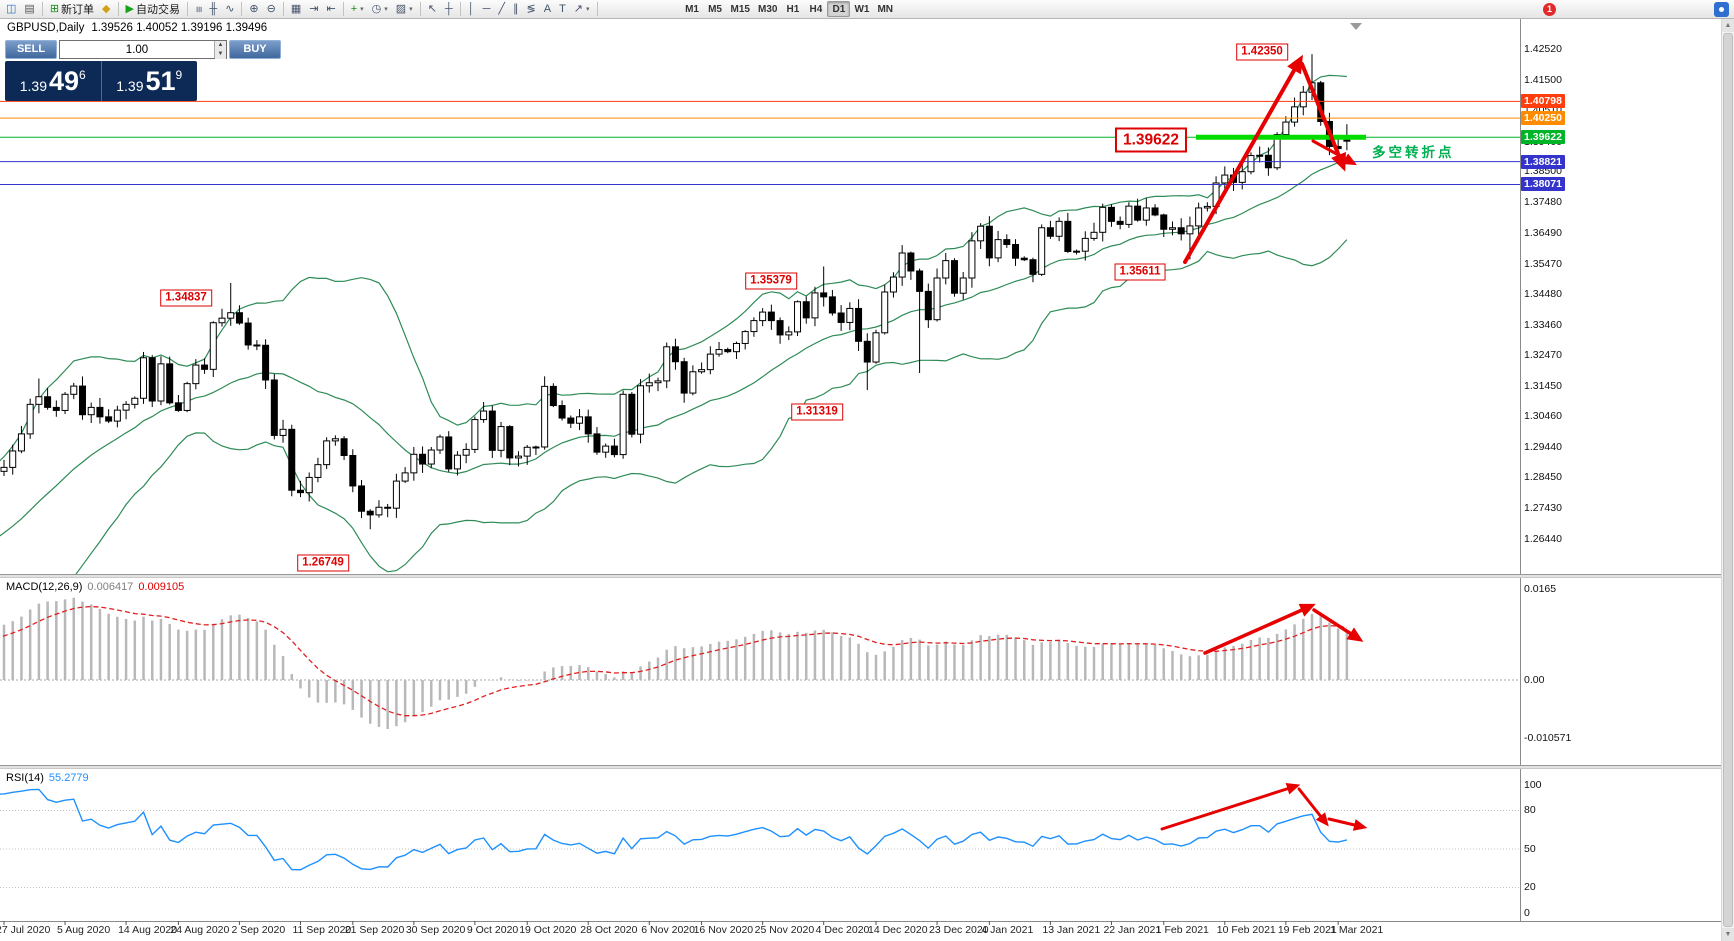  I want to click on price-callout: 1.35379, so click(771, 281).